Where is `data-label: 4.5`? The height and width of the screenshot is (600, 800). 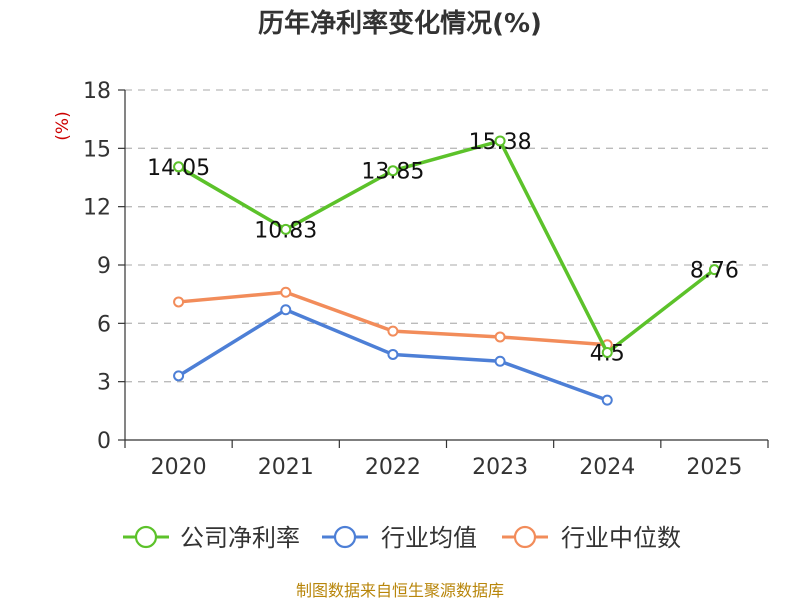
data-label: 4.5 is located at coordinates (607, 354).